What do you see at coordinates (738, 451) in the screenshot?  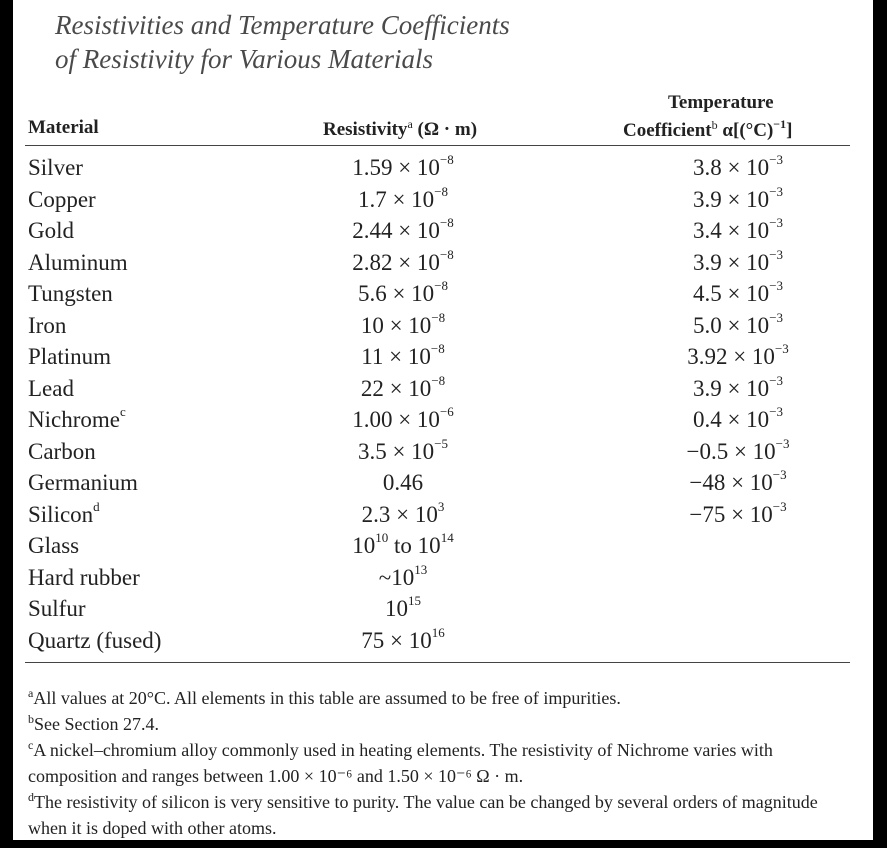 I see `cell-temp-coefficient: −0.5 × 10−3` at bounding box center [738, 451].